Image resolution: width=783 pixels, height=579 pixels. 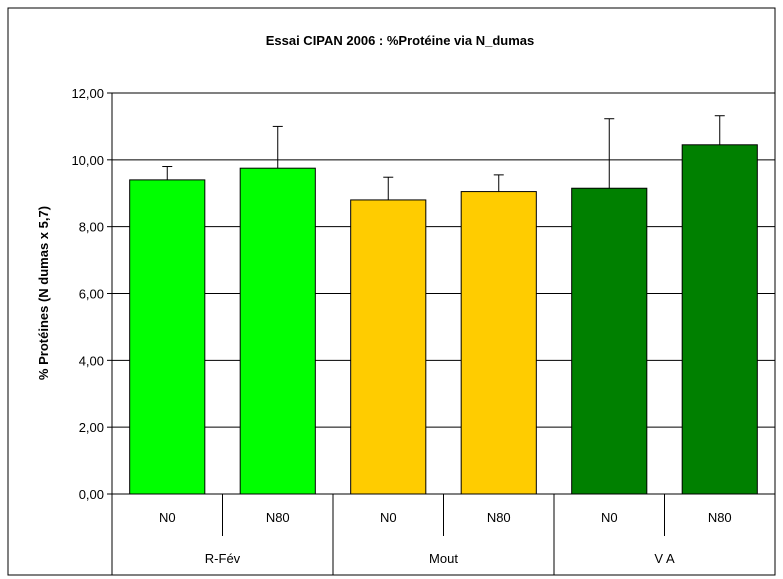 What do you see at coordinates (91, 294) in the screenshot?
I see `y-tick-label: 6,00` at bounding box center [91, 294].